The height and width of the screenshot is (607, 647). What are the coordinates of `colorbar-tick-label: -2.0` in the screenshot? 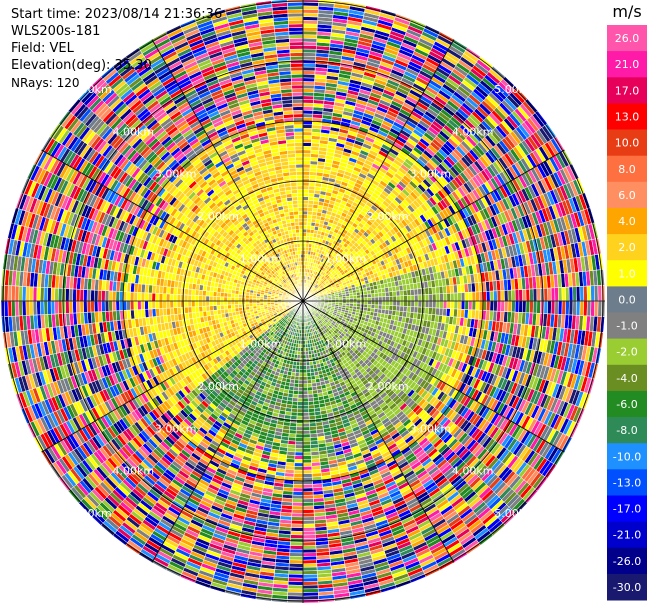 It's located at (626, 352).